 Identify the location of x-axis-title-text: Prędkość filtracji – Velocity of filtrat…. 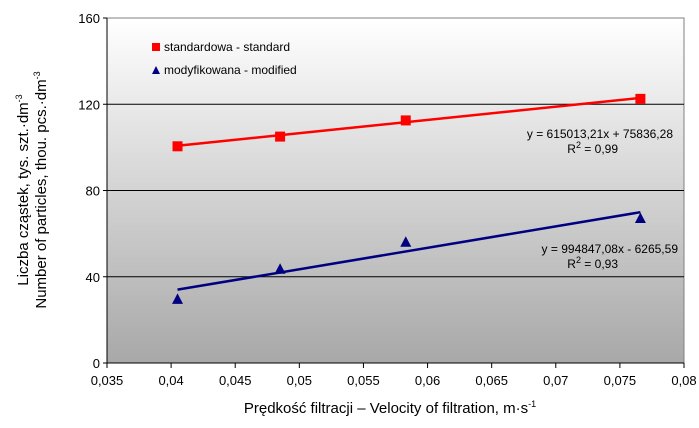
(386, 408).